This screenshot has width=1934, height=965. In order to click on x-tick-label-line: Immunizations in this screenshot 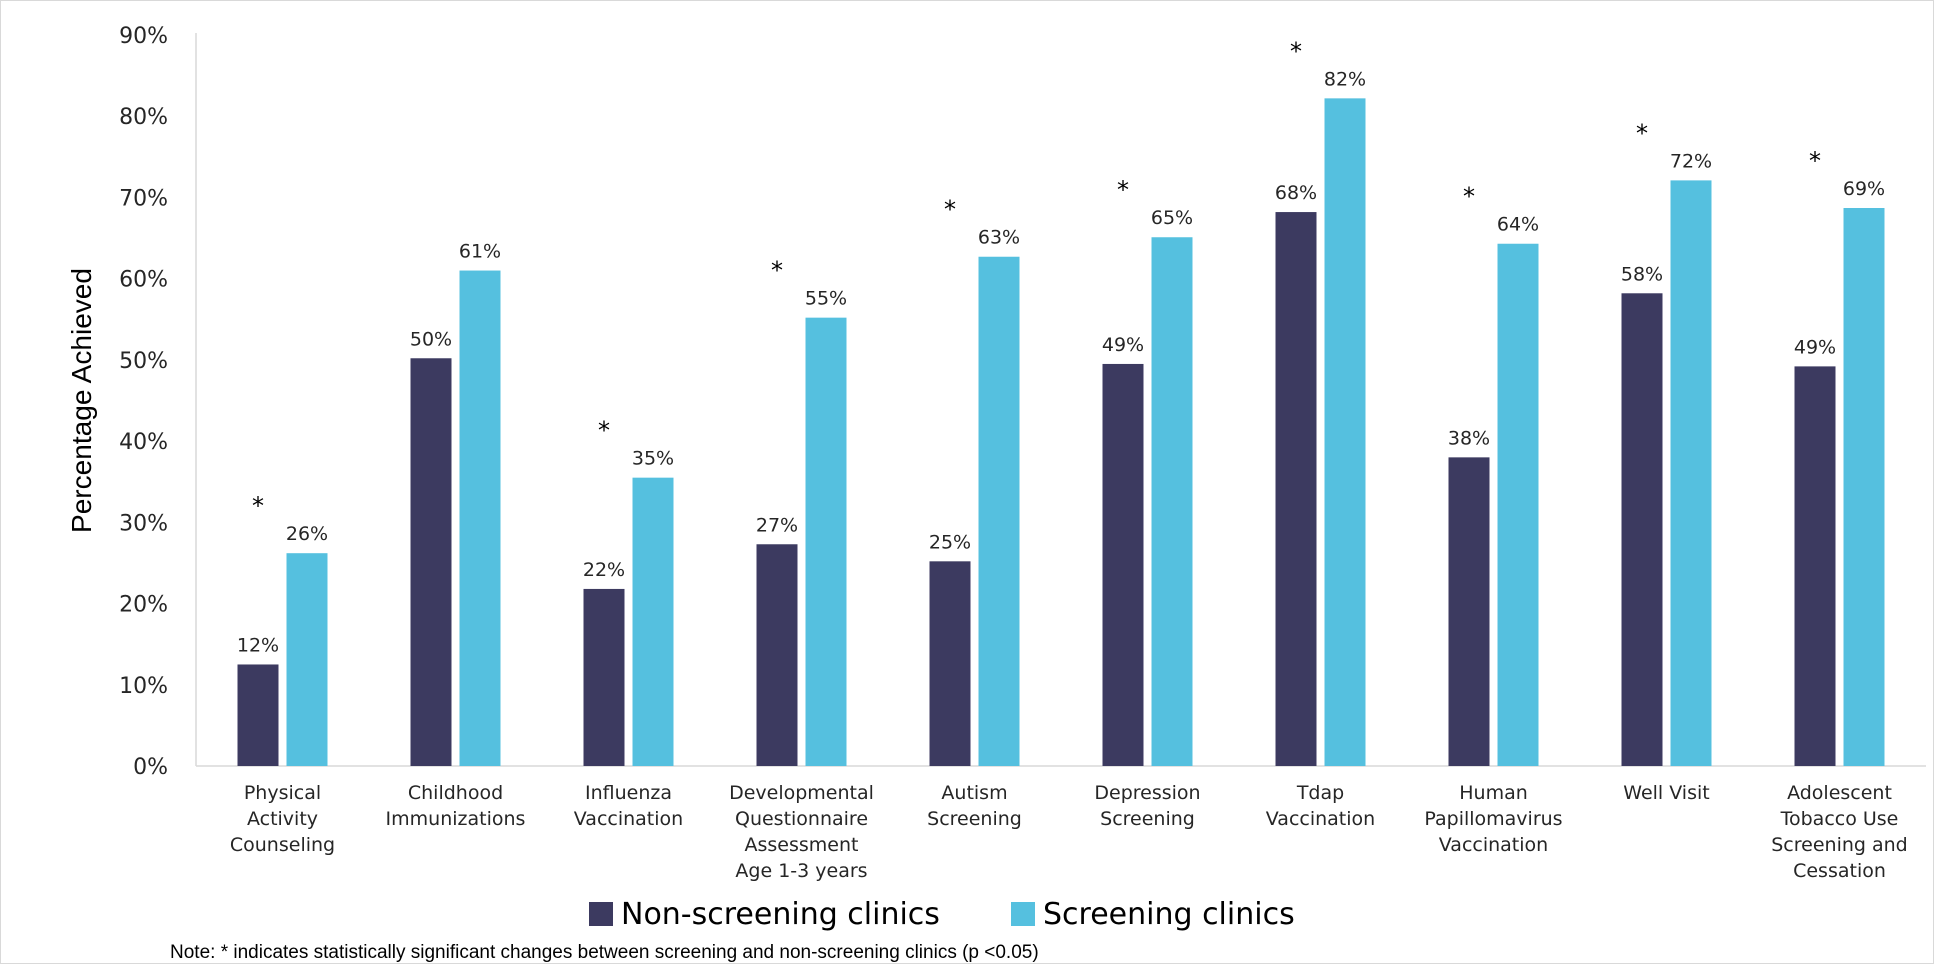, I will do `click(456, 819)`.